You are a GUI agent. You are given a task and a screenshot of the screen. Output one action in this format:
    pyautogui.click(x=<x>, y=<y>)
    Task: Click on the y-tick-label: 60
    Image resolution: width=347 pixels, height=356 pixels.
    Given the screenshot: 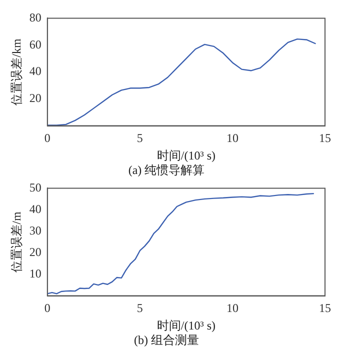 What is the action you would take?
    pyautogui.click(x=35, y=44)
    